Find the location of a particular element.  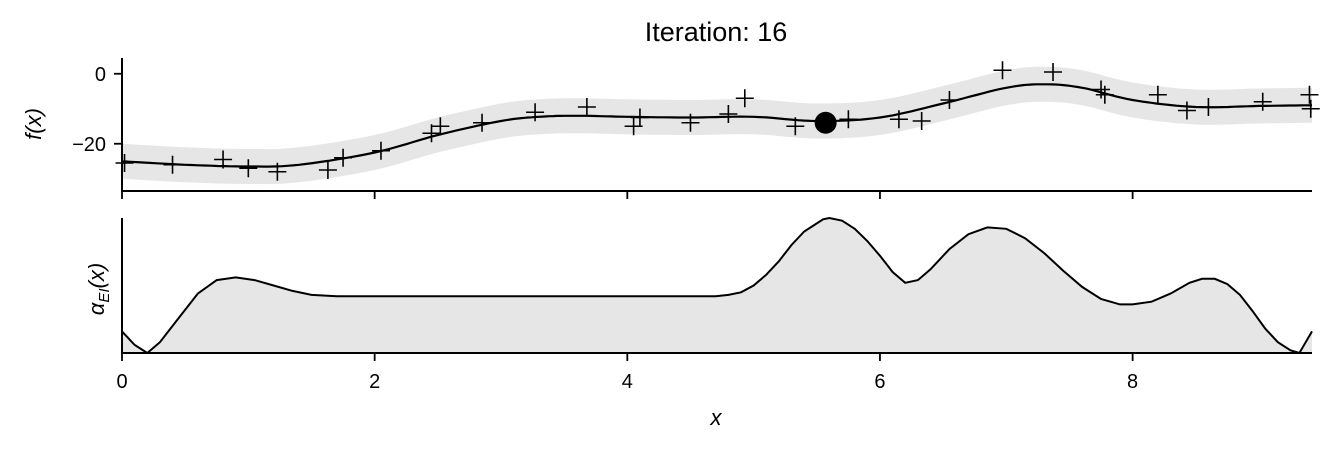

ylabel-rest: (x) is located at coordinates (96, 276).